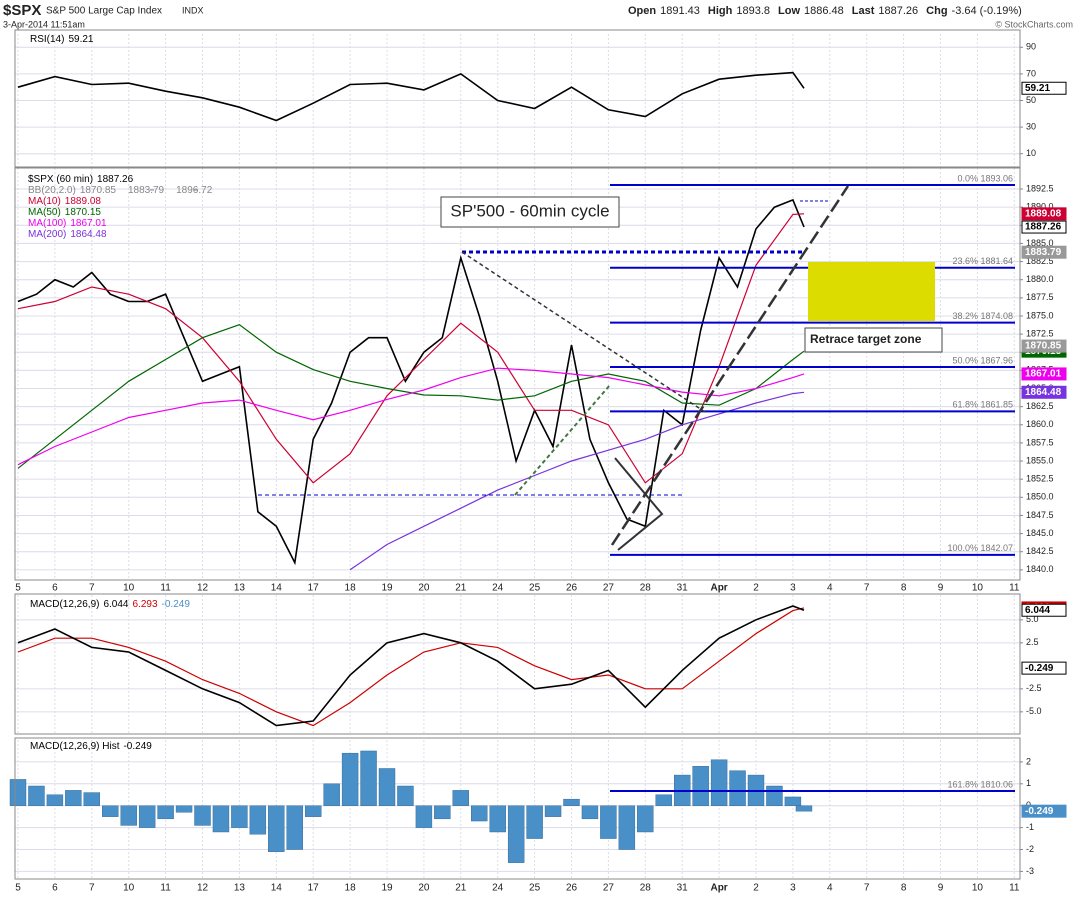 Image resolution: width=1075 pixels, height=897 pixels. What do you see at coordinates (64, 201) in the screenshot?
I see `panel-legend: MA(10) 1889.08` at bounding box center [64, 201].